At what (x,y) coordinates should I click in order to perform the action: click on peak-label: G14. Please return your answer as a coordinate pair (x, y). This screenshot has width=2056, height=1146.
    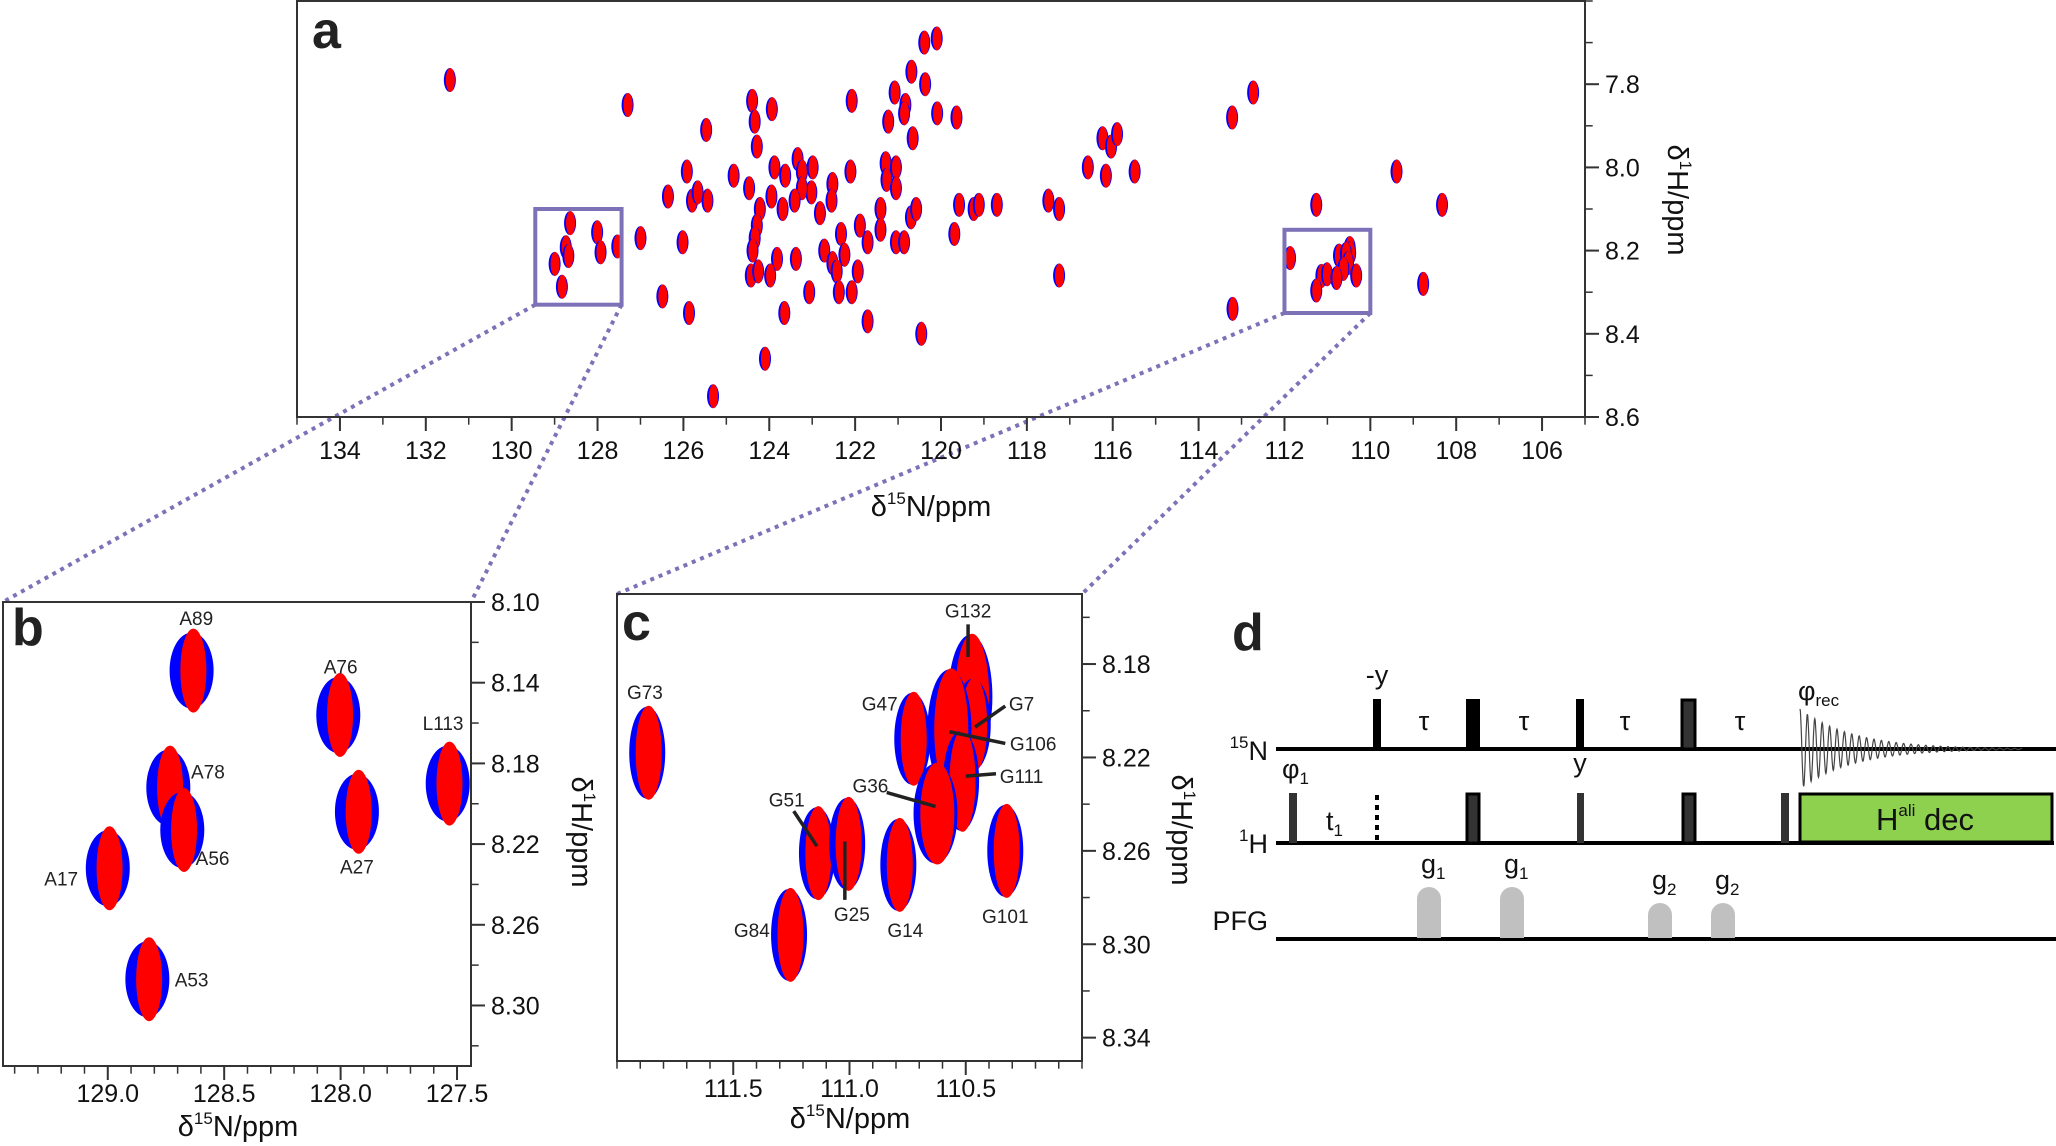
    Looking at the image, I should click on (905, 931).